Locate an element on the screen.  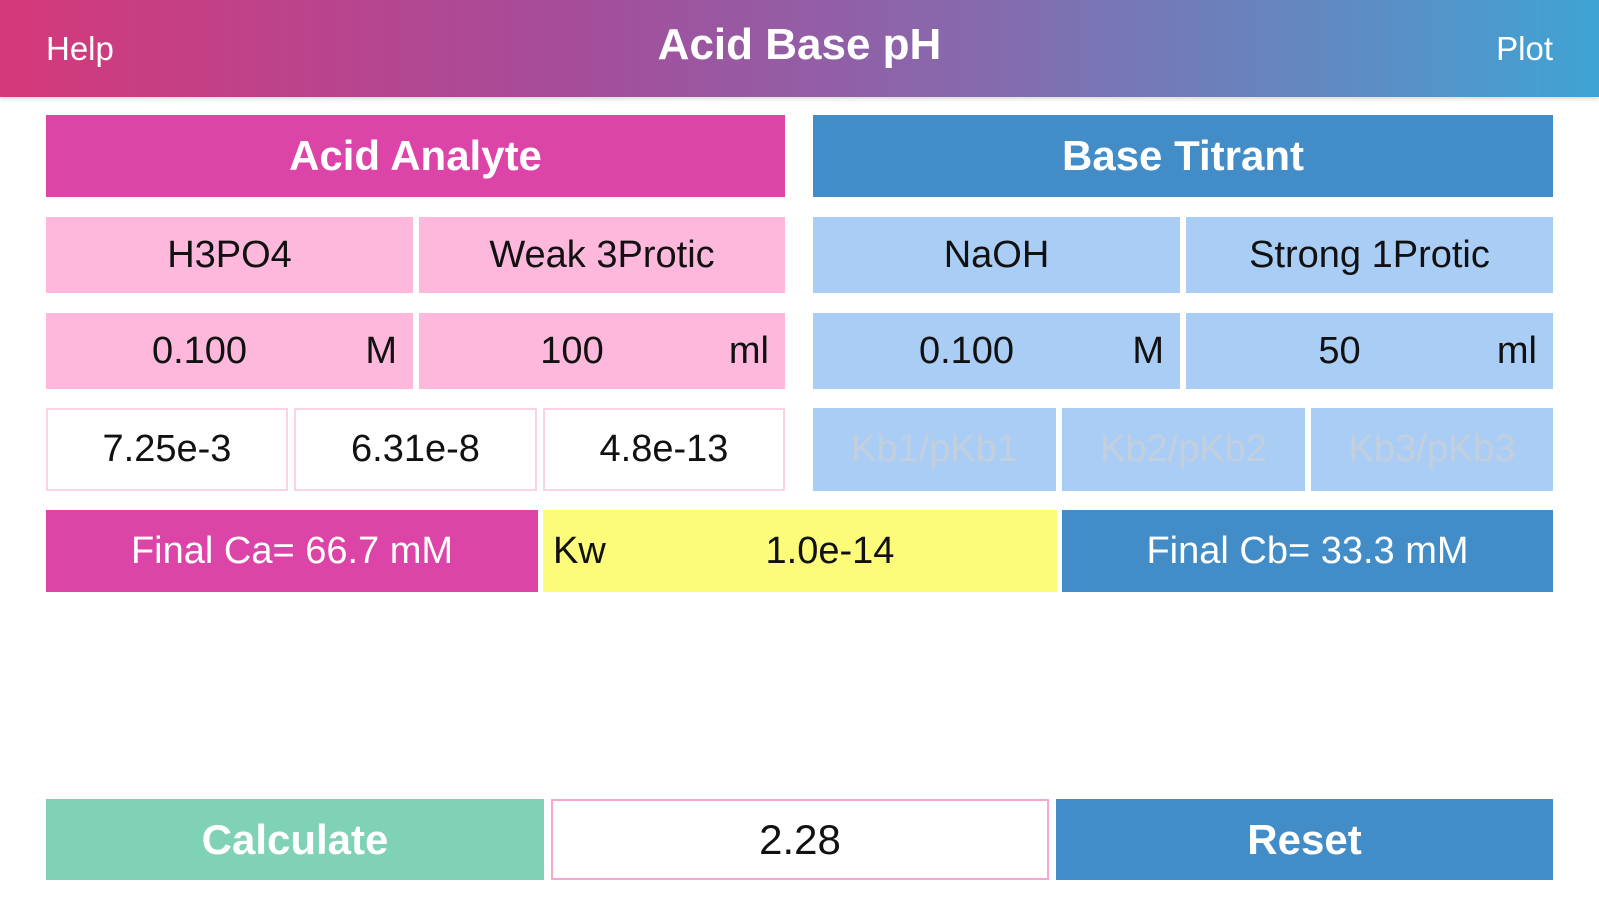
base-titrant-heading: Base Titrant is located at coordinates (1183, 156).